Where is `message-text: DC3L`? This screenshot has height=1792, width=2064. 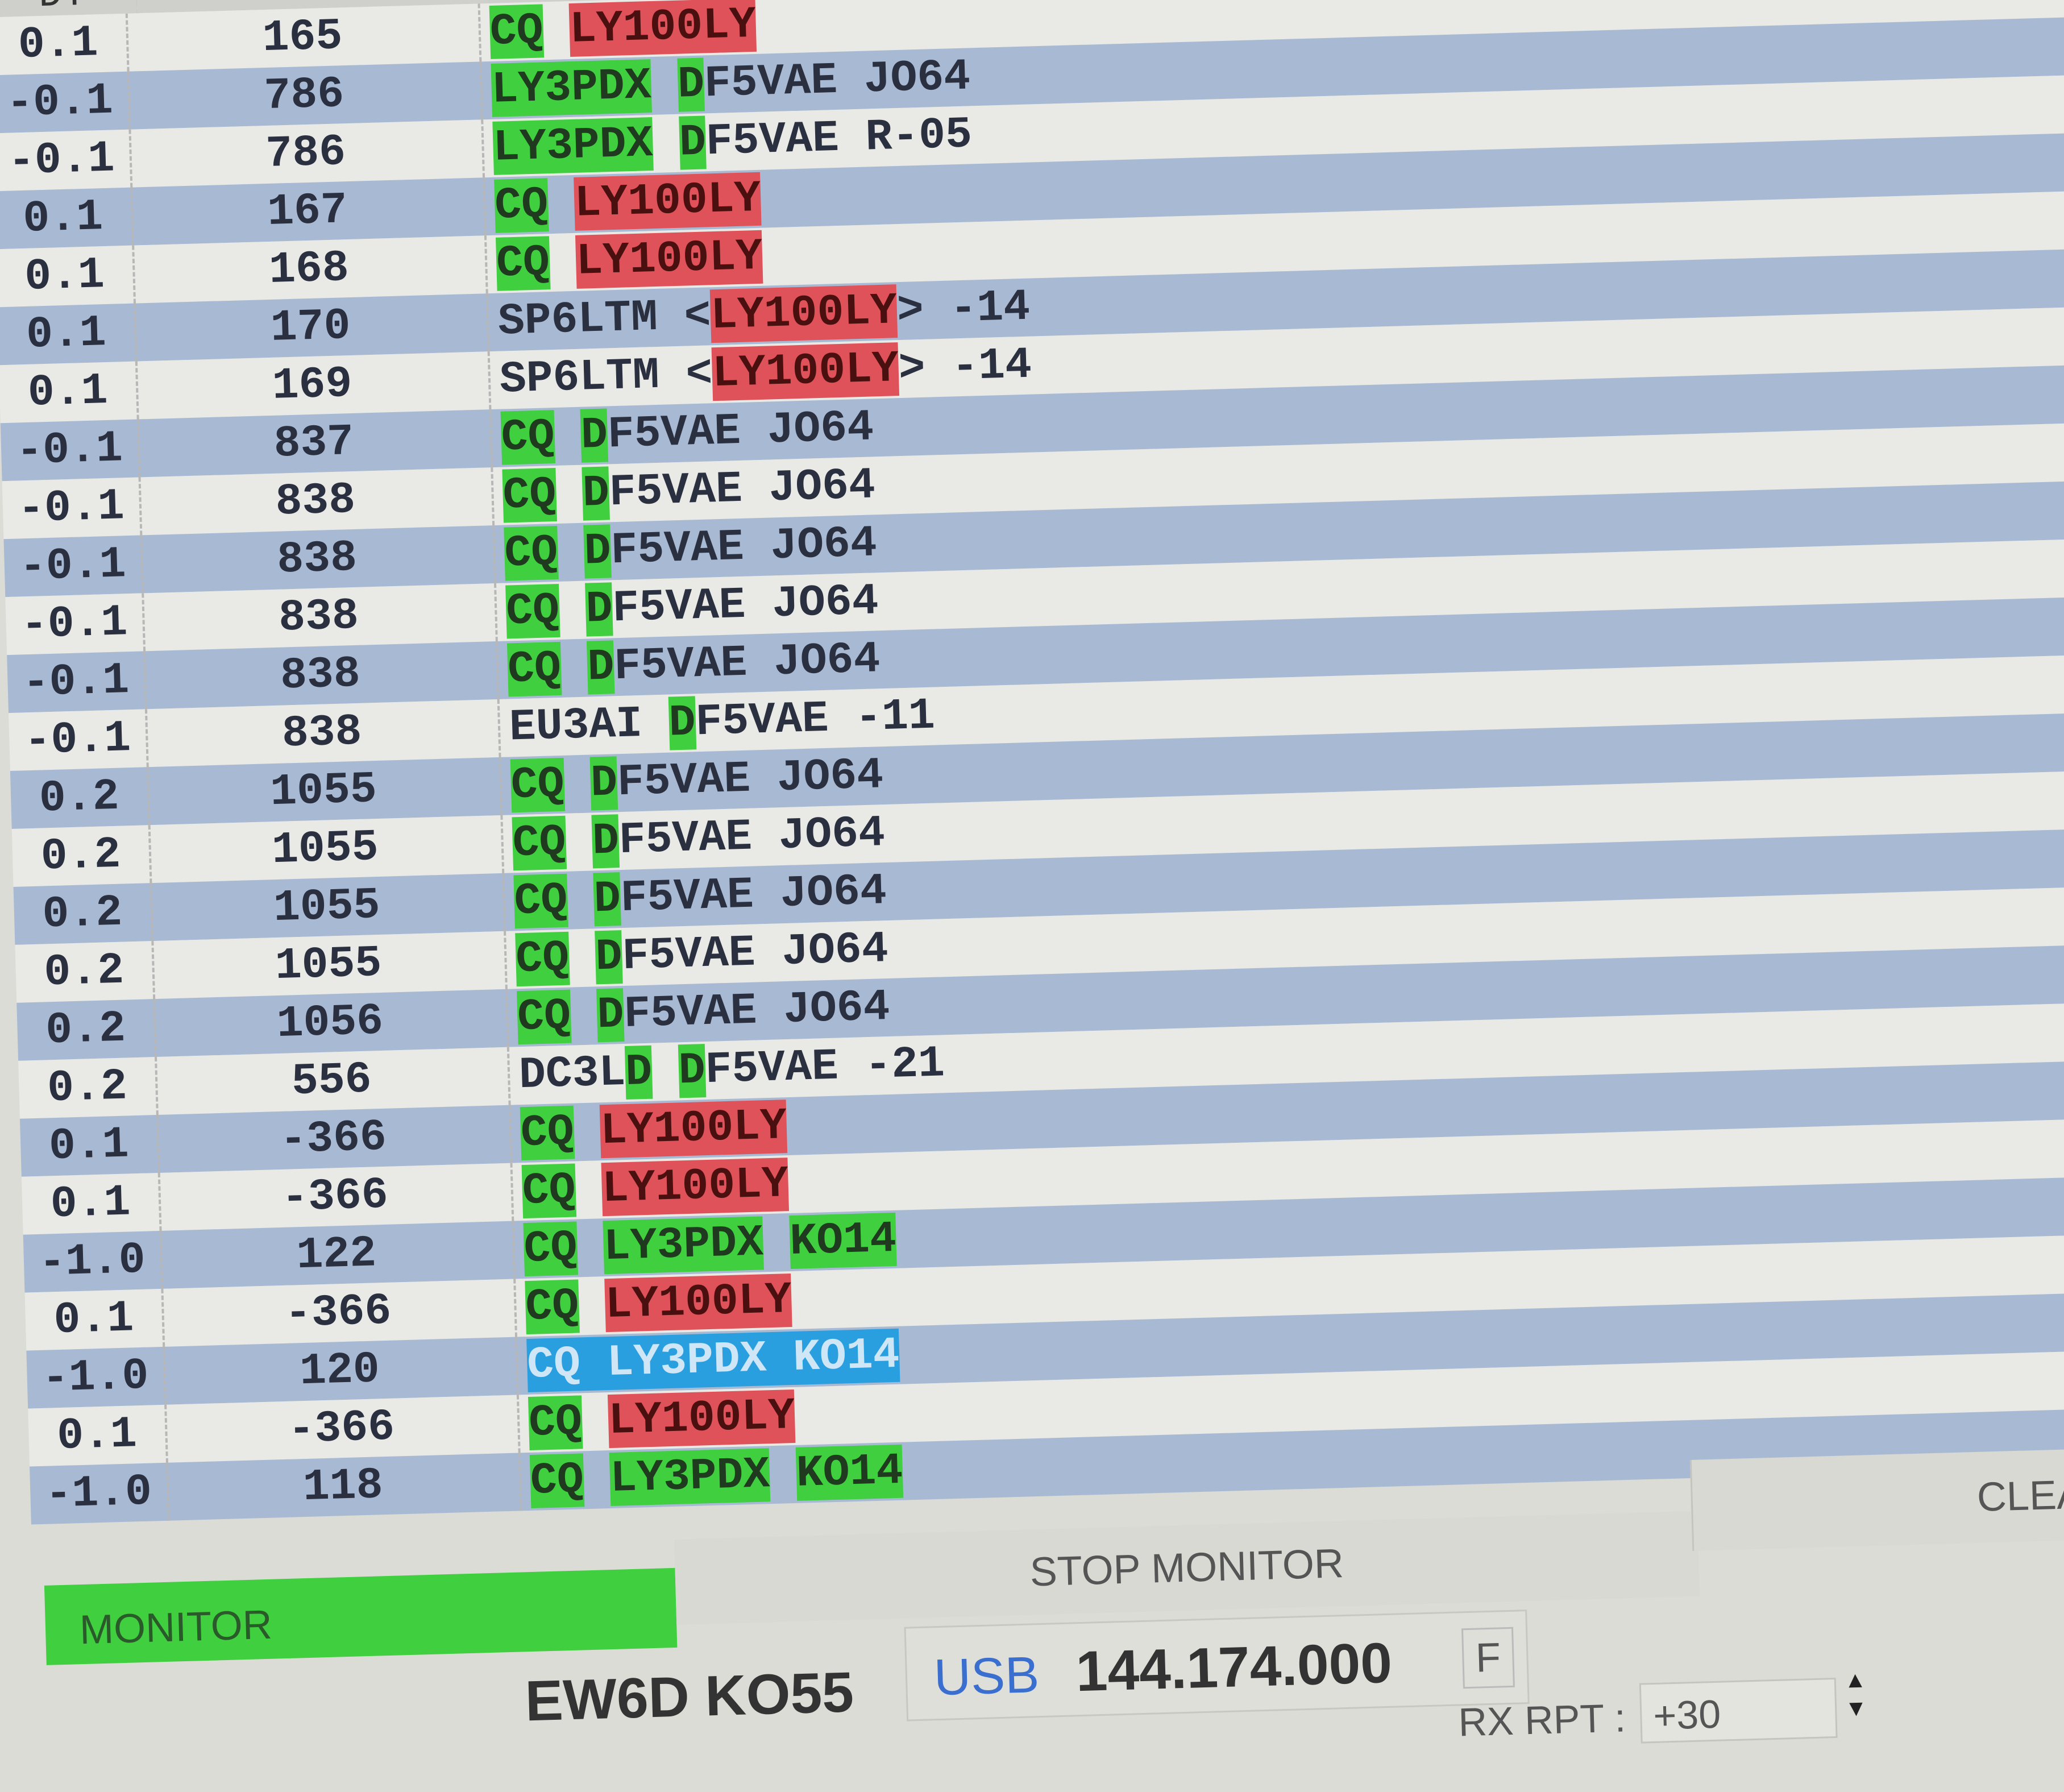 message-text: DC3L is located at coordinates (572, 1074).